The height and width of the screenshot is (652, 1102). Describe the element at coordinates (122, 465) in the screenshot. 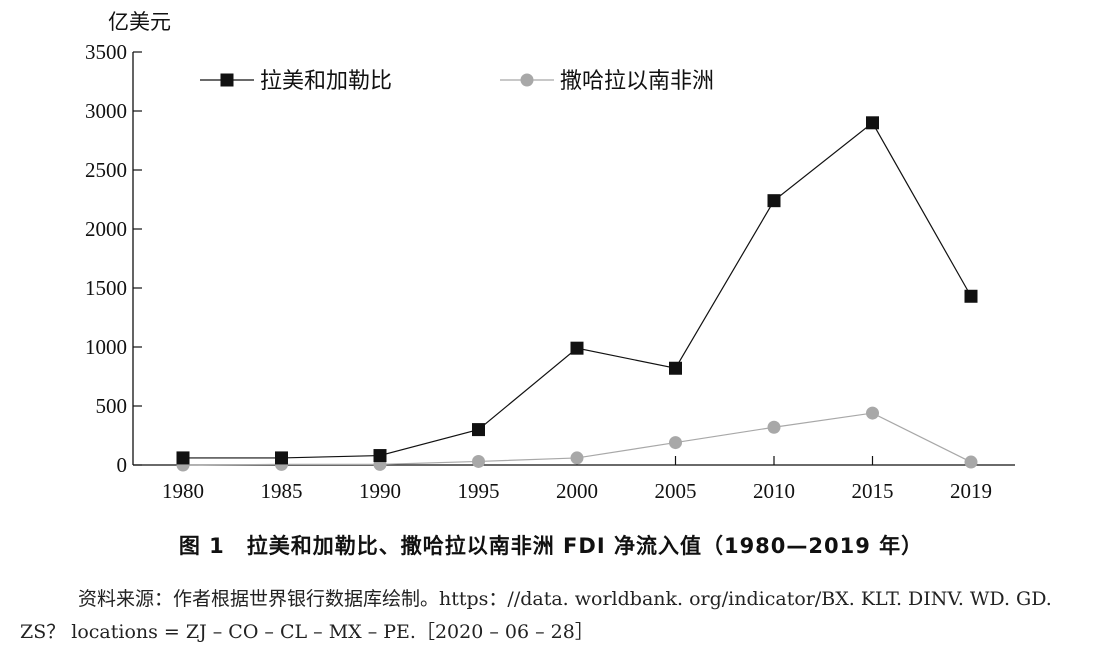

I see `y-tick-label: 0` at that location.